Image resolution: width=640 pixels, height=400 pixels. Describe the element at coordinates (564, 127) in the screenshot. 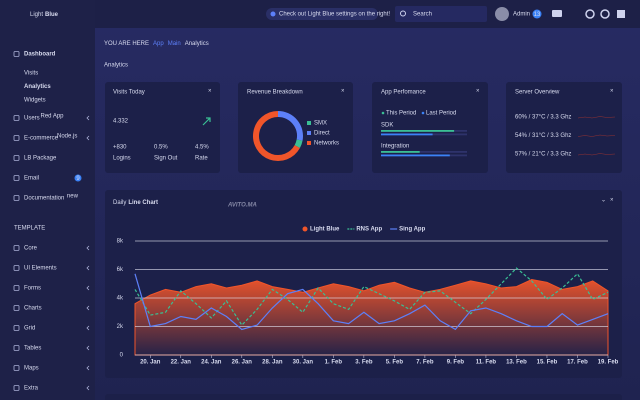

I see `card` at that location.